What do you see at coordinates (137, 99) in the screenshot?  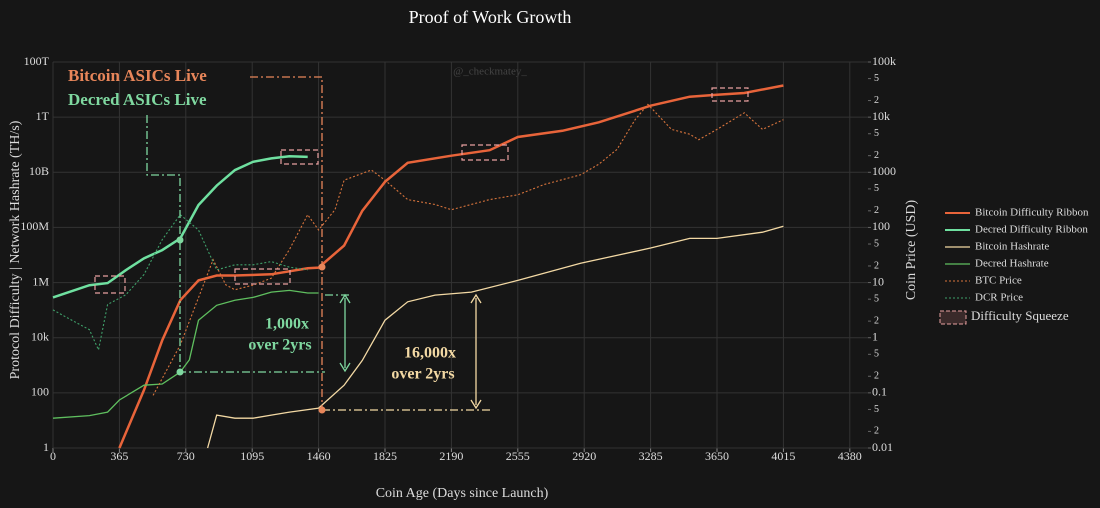 I see `annotation: Decred ASICs Live` at bounding box center [137, 99].